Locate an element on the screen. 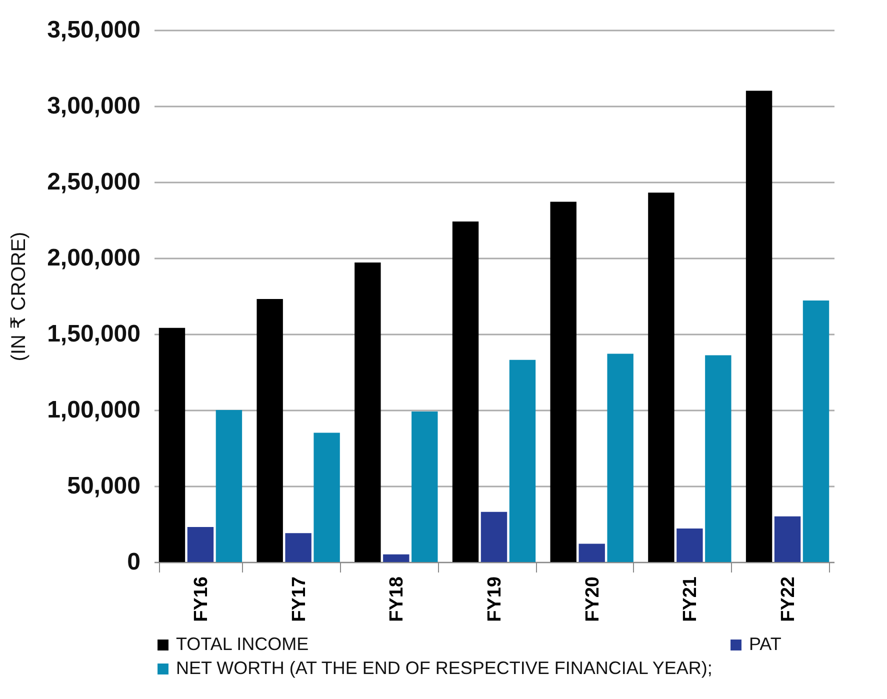  x-tick-label: FY18 is located at coordinates (397, 599).